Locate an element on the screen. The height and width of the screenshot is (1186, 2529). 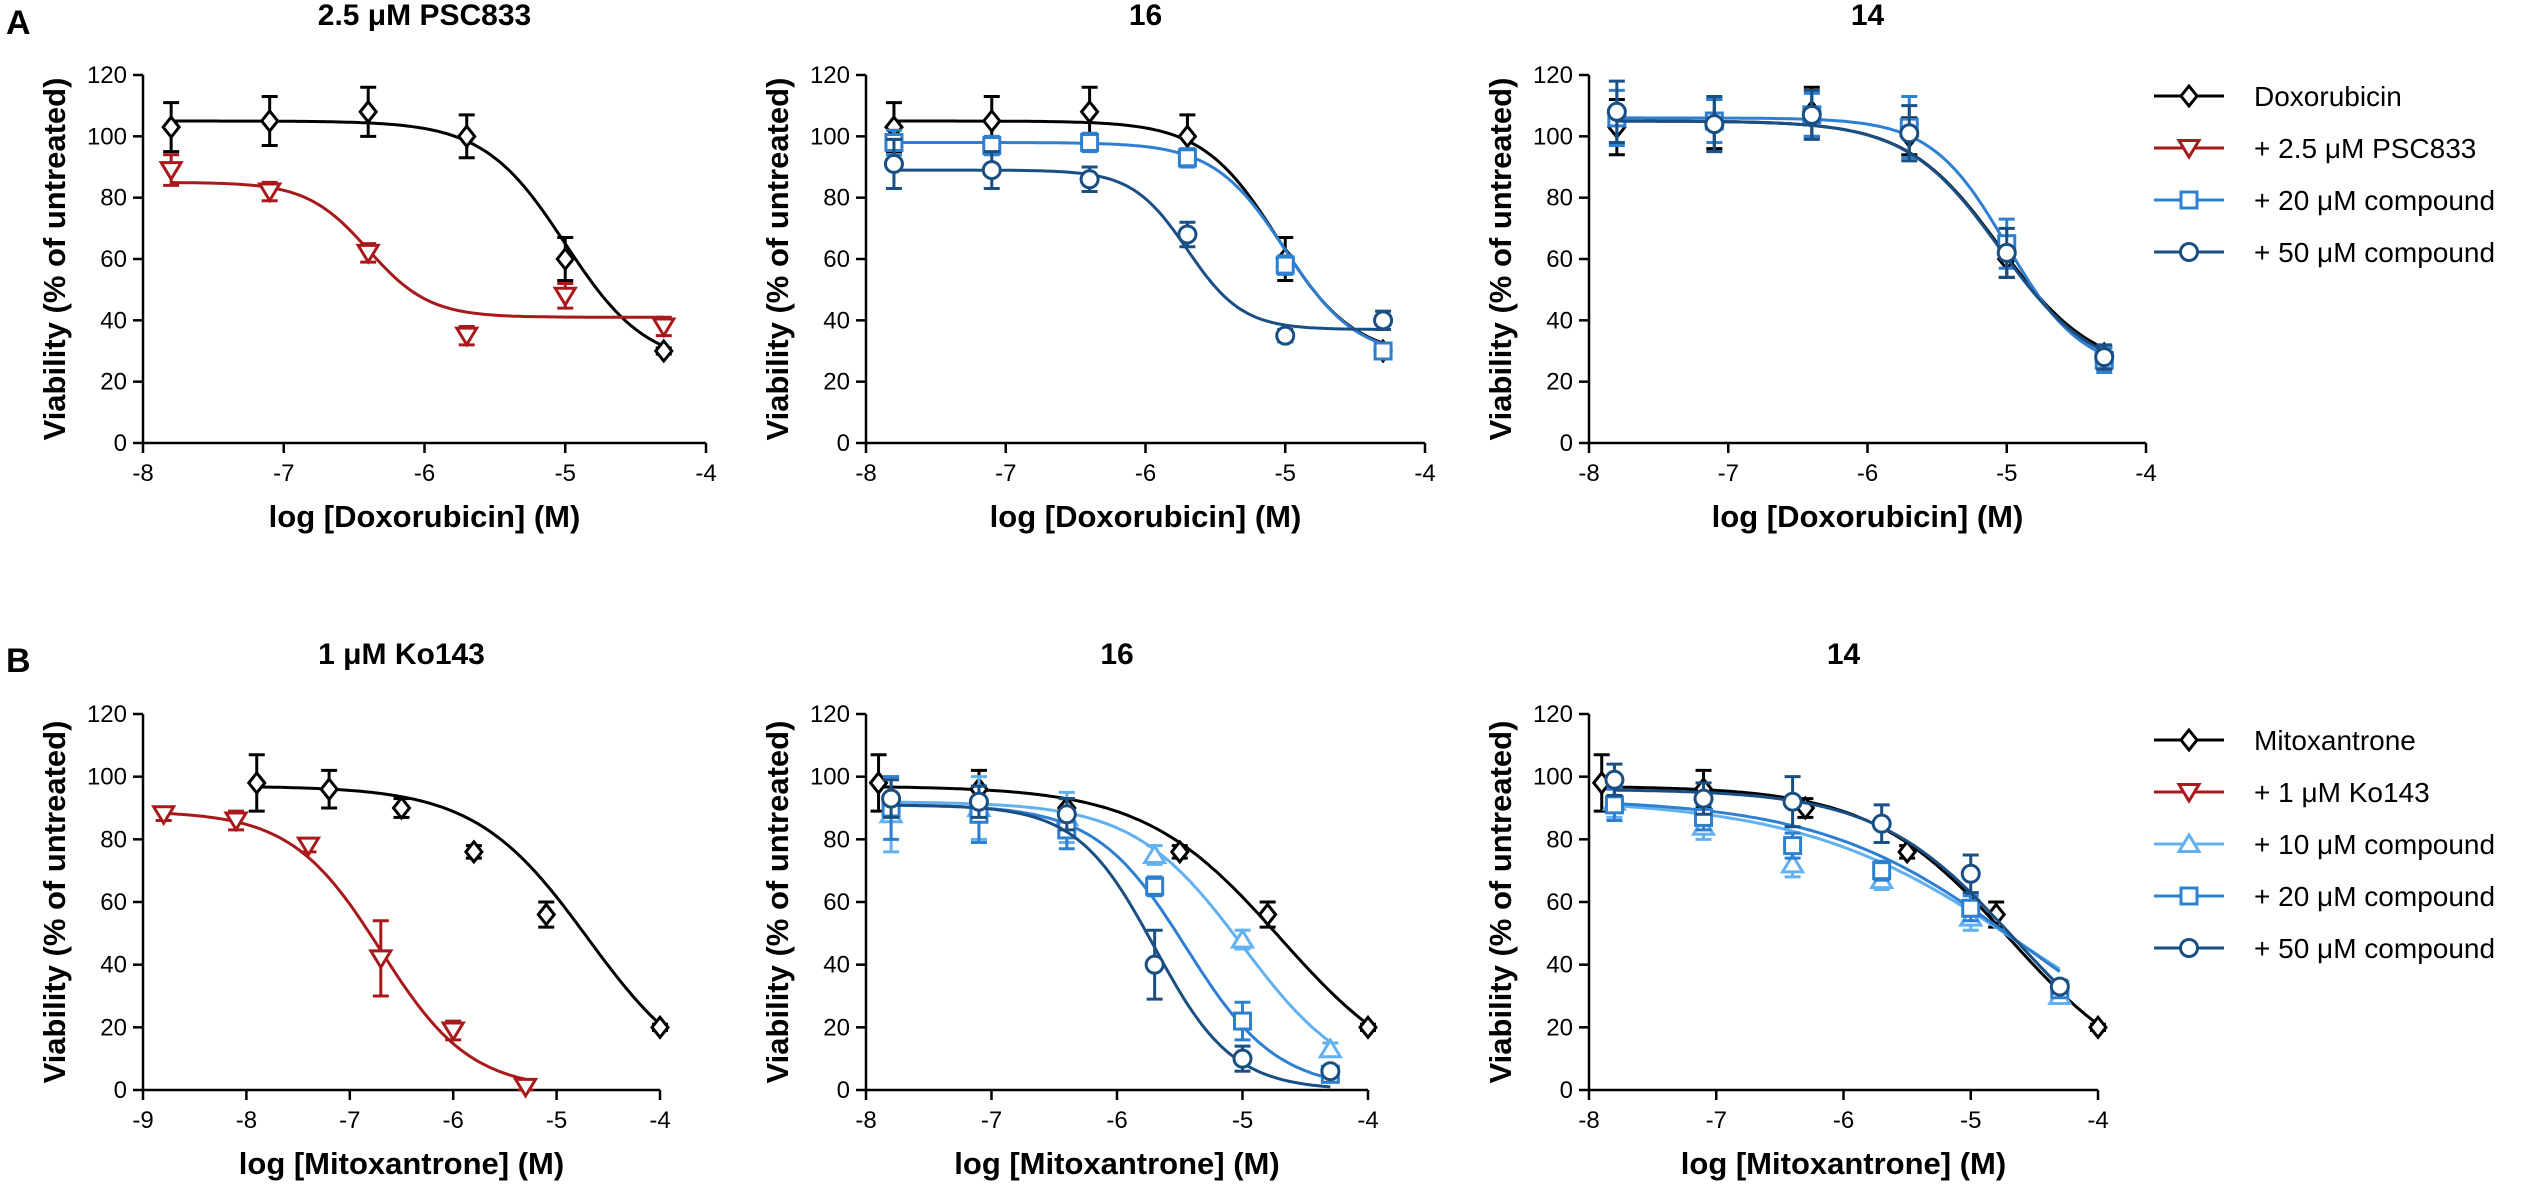
y-tick-label: 40 is located at coordinates (113, 320).